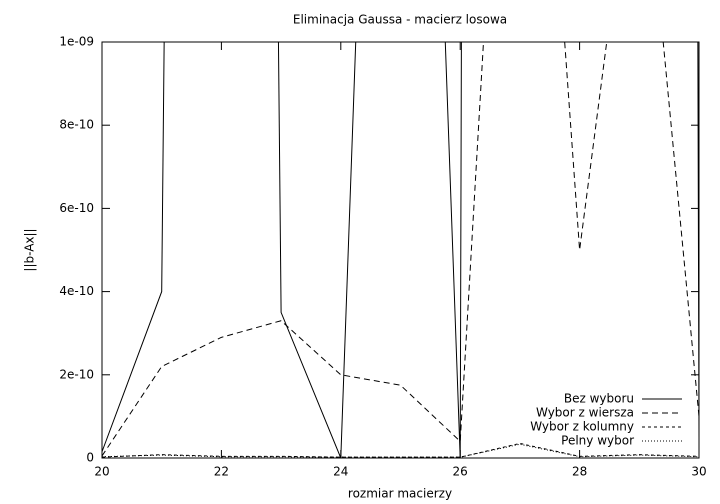 This screenshot has width=720, height=504. What do you see at coordinates (101, 472) in the screenshot?
I see `x-tick-label: 20` at bounding box center [101, 472].